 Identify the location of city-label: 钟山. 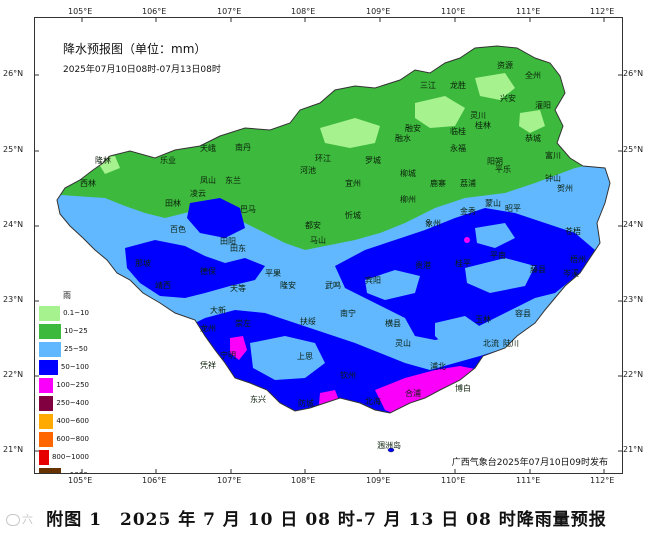
(553, 178).